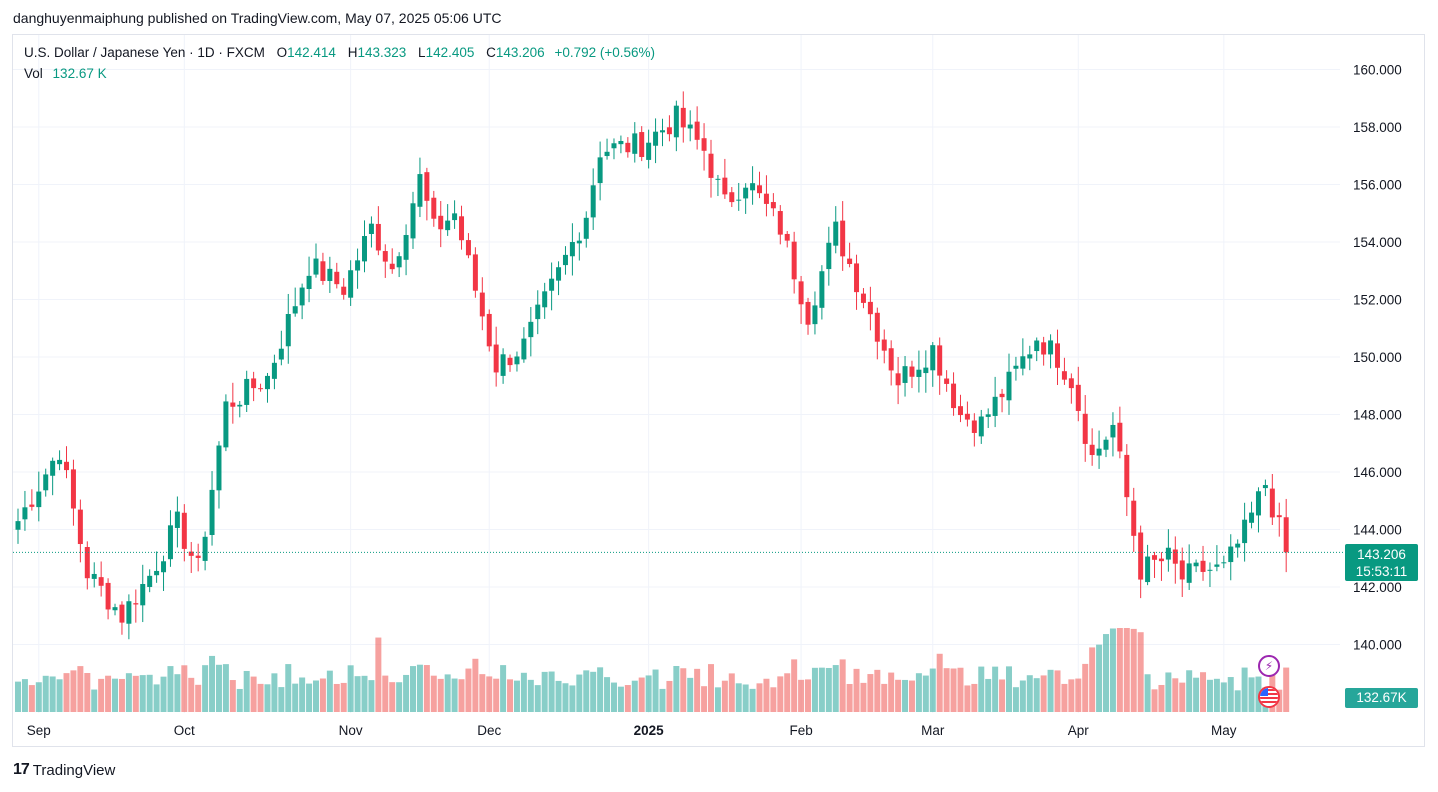 This screenshot has width=1438, height=792. I want to click on x-tick-label: Mar, so click(933, 730).